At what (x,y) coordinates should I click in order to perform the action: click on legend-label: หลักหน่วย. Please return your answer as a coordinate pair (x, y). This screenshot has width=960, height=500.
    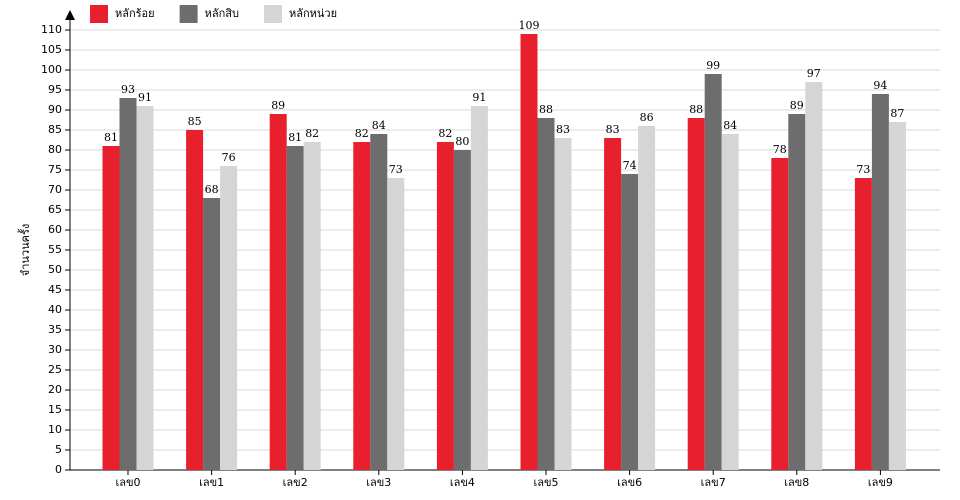
    Looking at the image, I should click on (313, 13).